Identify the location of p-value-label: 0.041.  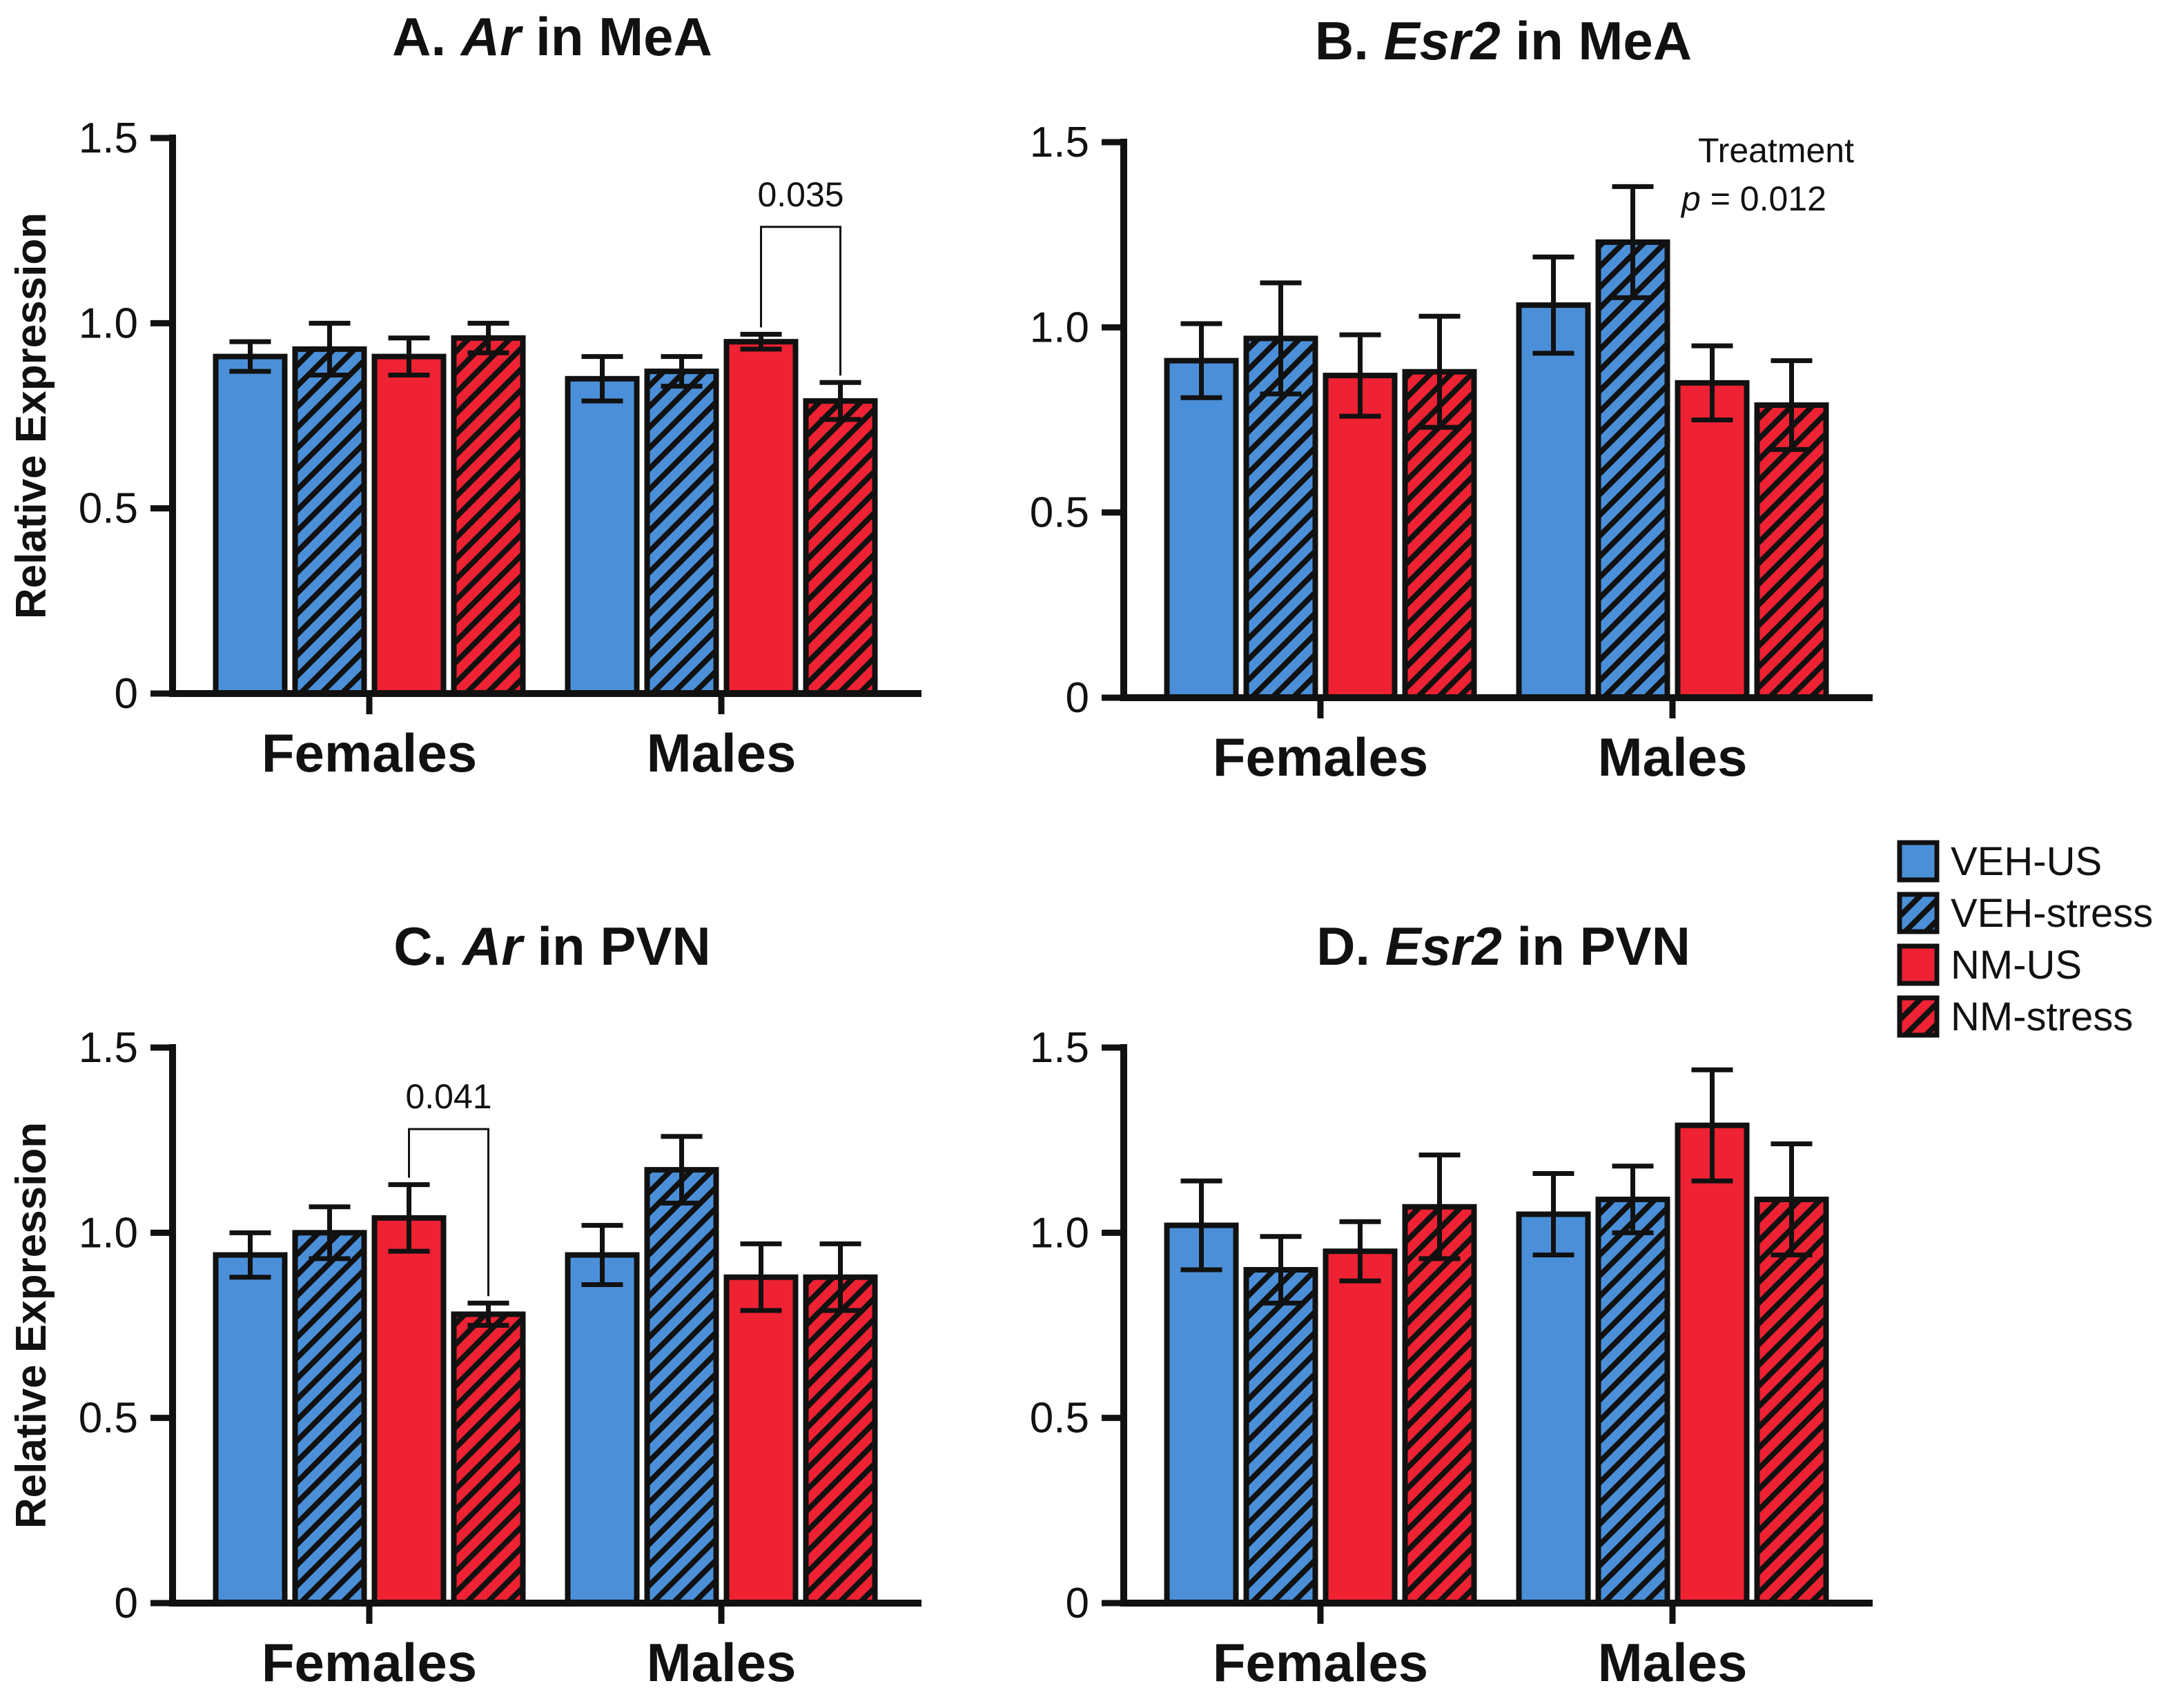
(448, 1096).